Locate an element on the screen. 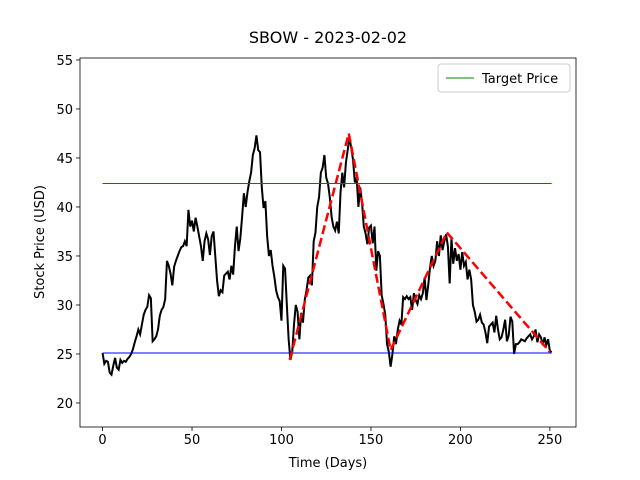 This screenshot has height=480, width=640. x-tick-label: 0 is located at coordinates (102, 440).